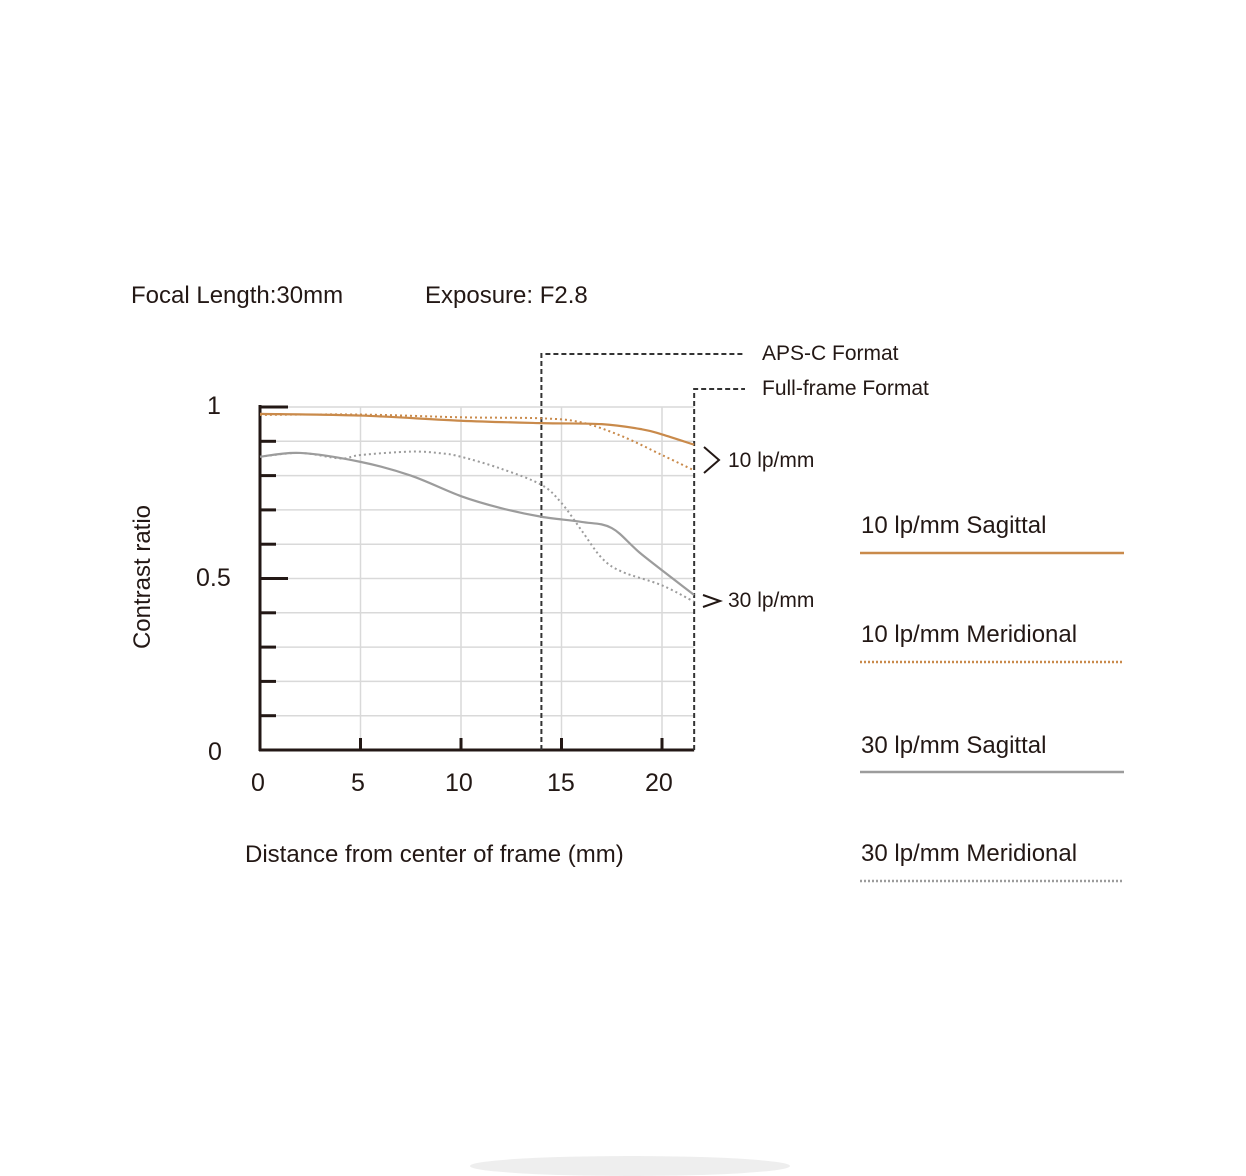  Describe the element at coordinates (954, 745) in the screenshot. I see `legend-label: 30 lp/mm Sagittal` at that location.